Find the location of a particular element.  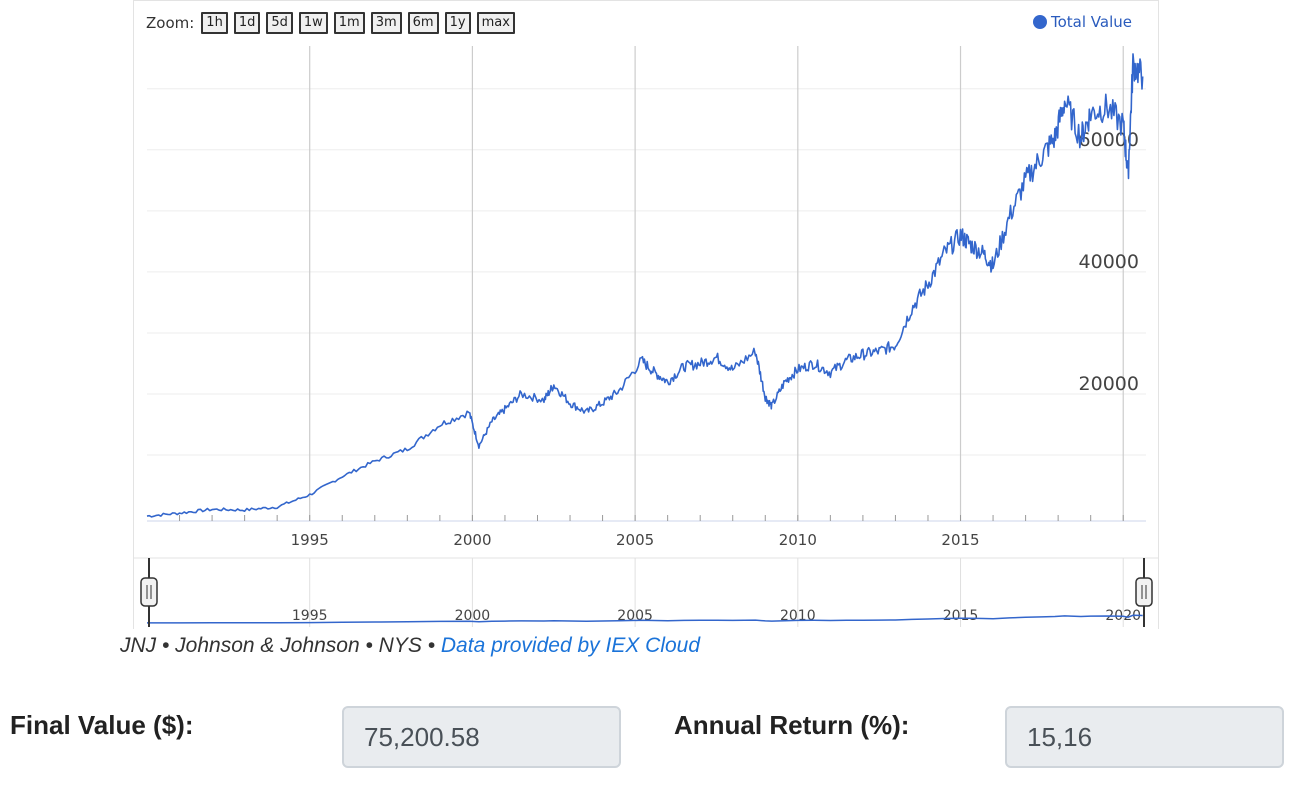

x-tick-label: 2010 is located at coordinates (798, 540).